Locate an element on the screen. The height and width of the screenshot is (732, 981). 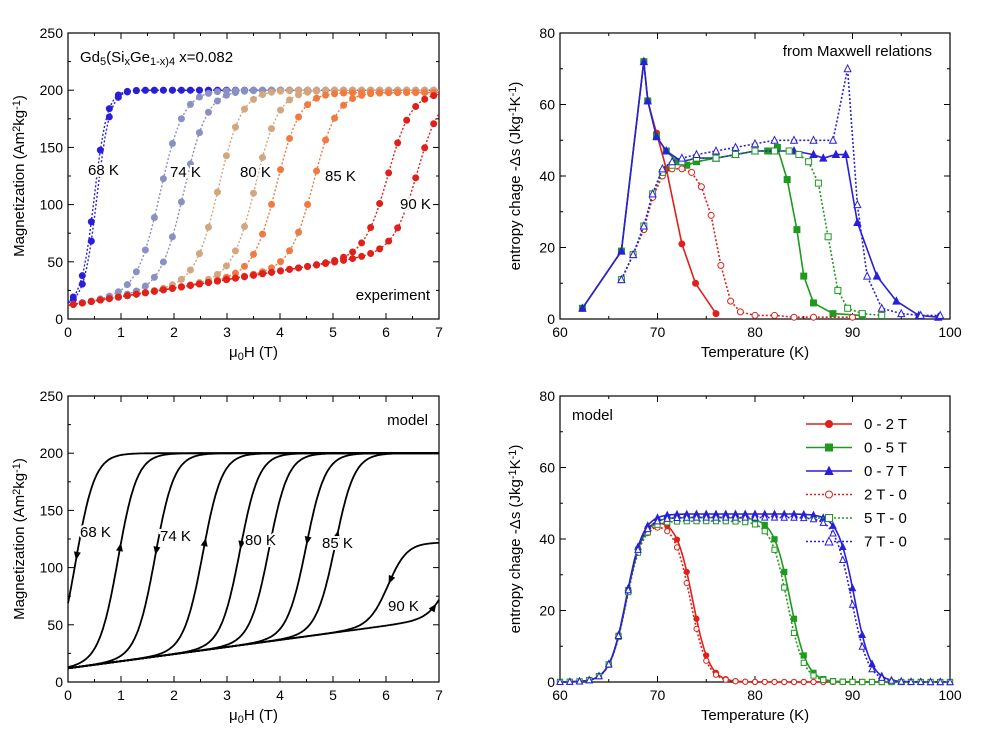
y-tick-label: 200 is located at coordinates (52, 90).